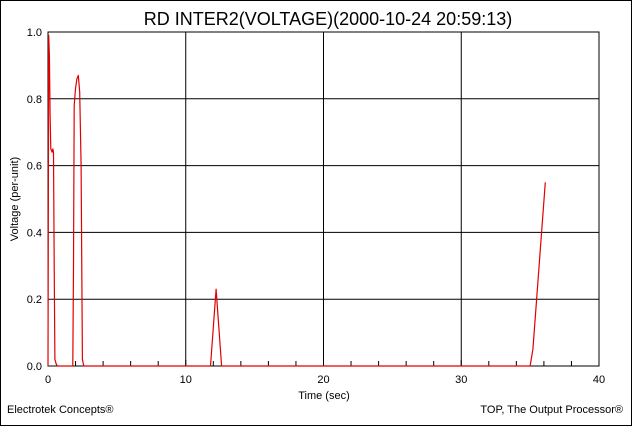 The width and height of the screenshot is (632, 427). I want to click on x-tick-labels: 0 10 20 30 40, so click(325, 380).